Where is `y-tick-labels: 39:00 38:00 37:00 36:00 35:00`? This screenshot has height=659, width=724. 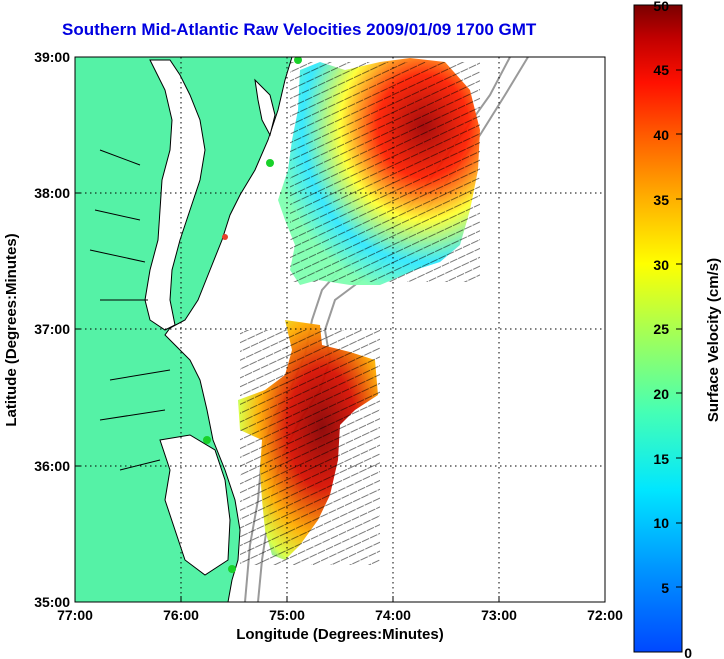 y-tick-labels: 39:00 38:00 37:00 36:00 35:00 is located at coordinates (52, 329).